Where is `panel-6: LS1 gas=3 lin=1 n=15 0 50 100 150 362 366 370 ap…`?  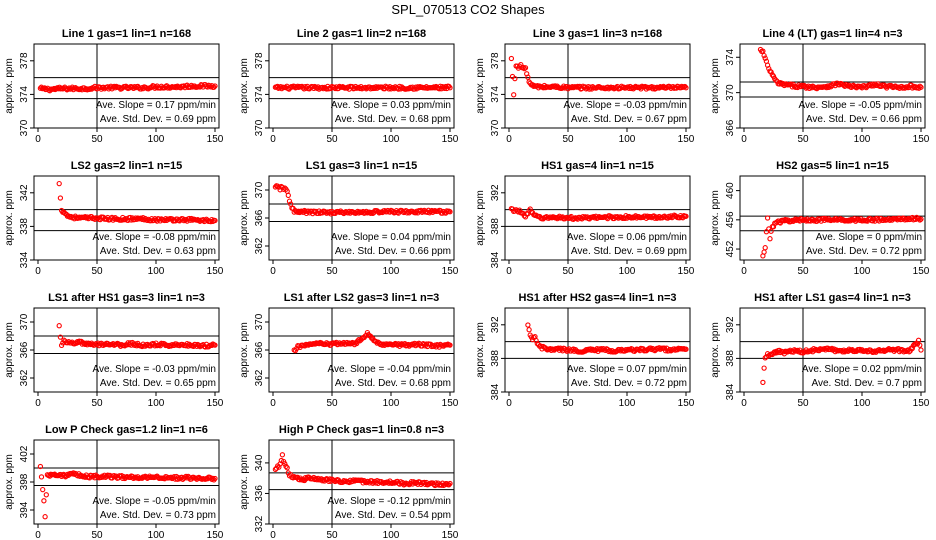
panel-6: LS1 gas=3 lin=1 n=15 0 50 100 150 362 366 370 ap… is located at coordinates (349, 218).